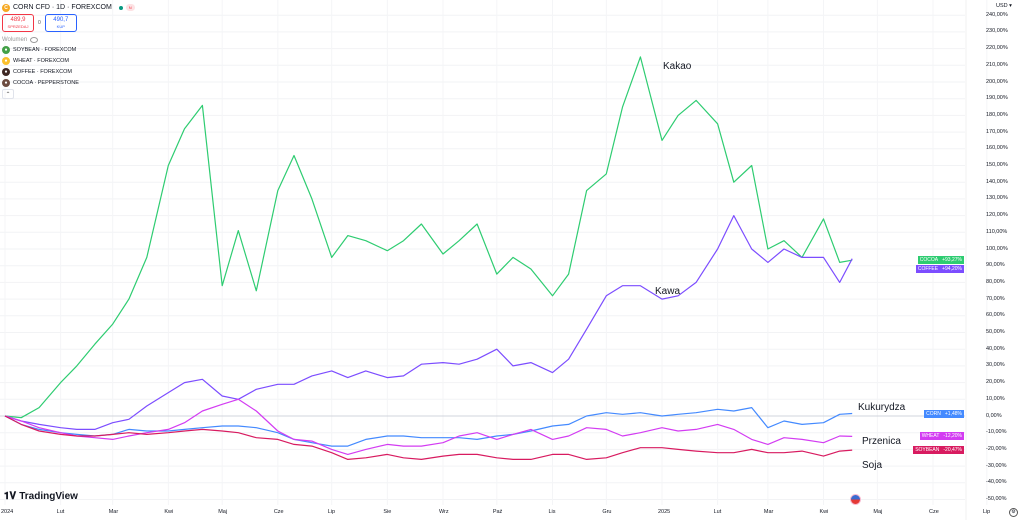 The width and height of the screenshot is (1024, 520). I want to click on y-tick-label: 40,00%, so click(995, 348).